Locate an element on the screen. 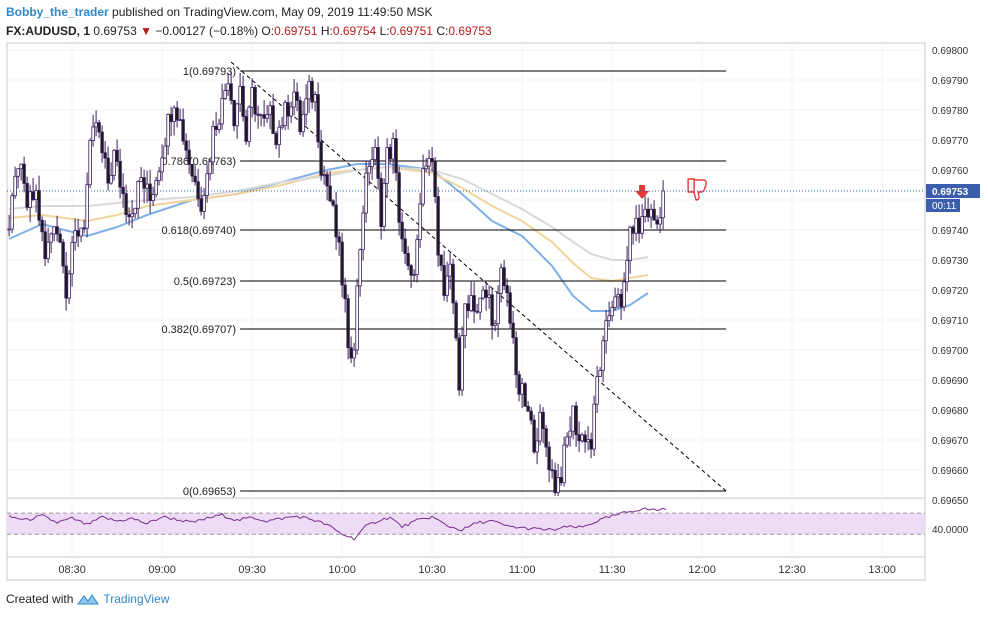 This screenshot has width=988, height=618. fib-level-label: 0.5(0.69723) is located at coordinates (205, 282).